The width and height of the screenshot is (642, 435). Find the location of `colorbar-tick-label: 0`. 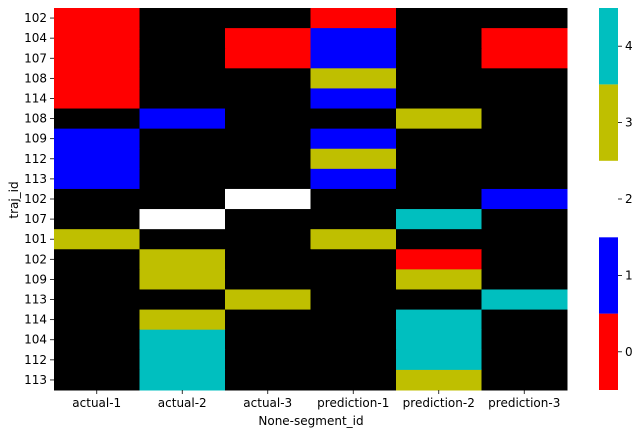

colorbar-tick-label: 0 is located at coordinates (629, 352).